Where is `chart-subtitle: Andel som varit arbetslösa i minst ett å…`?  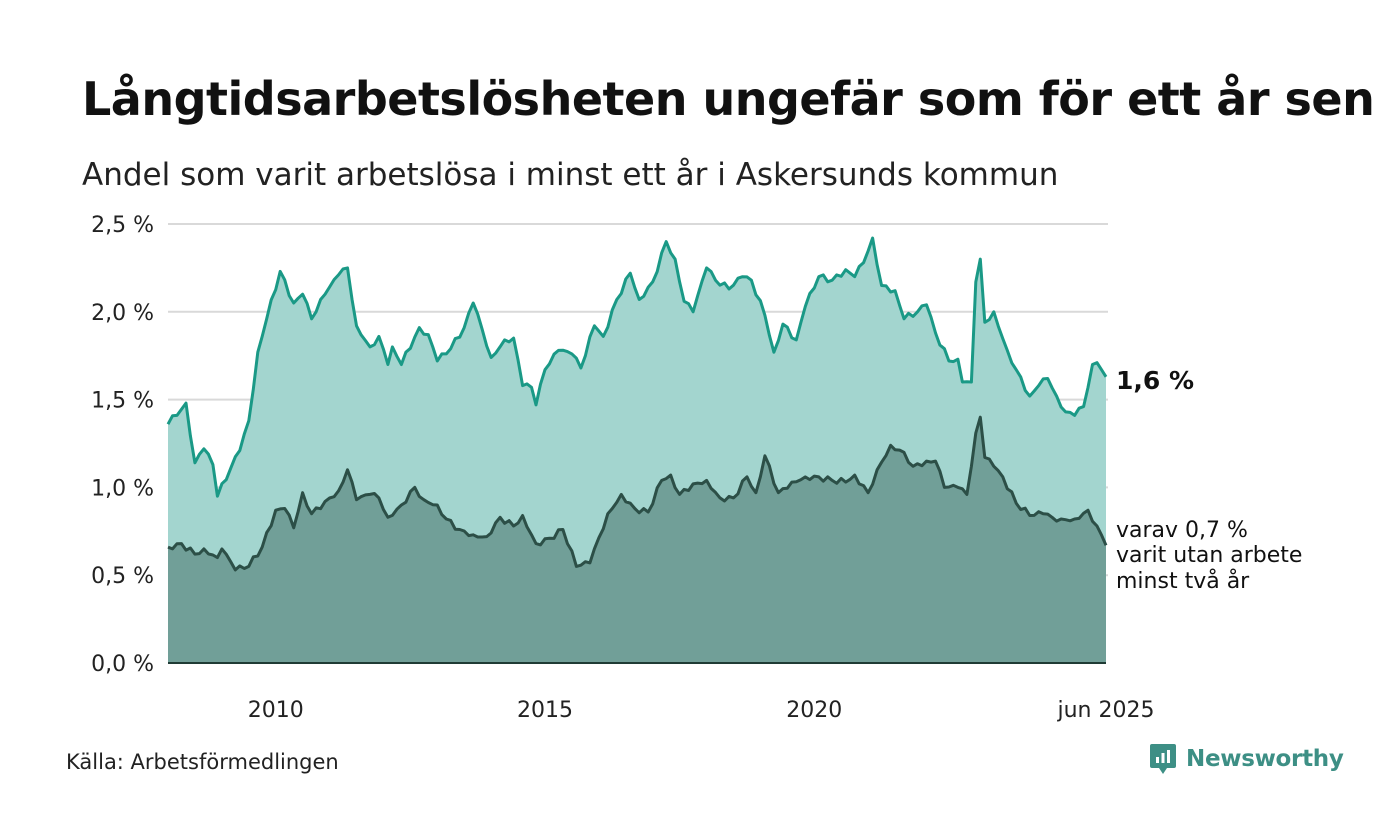
chart-subtitle: Andel som varit arbetslösa i minst ett å… is located at coordinates (570, 175).